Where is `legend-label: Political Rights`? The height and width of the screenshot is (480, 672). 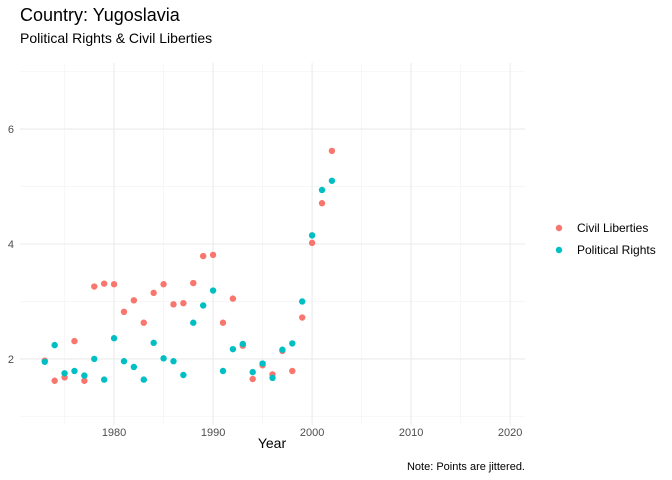
legend-label: Political Rights is located at coordinates (616, 250).